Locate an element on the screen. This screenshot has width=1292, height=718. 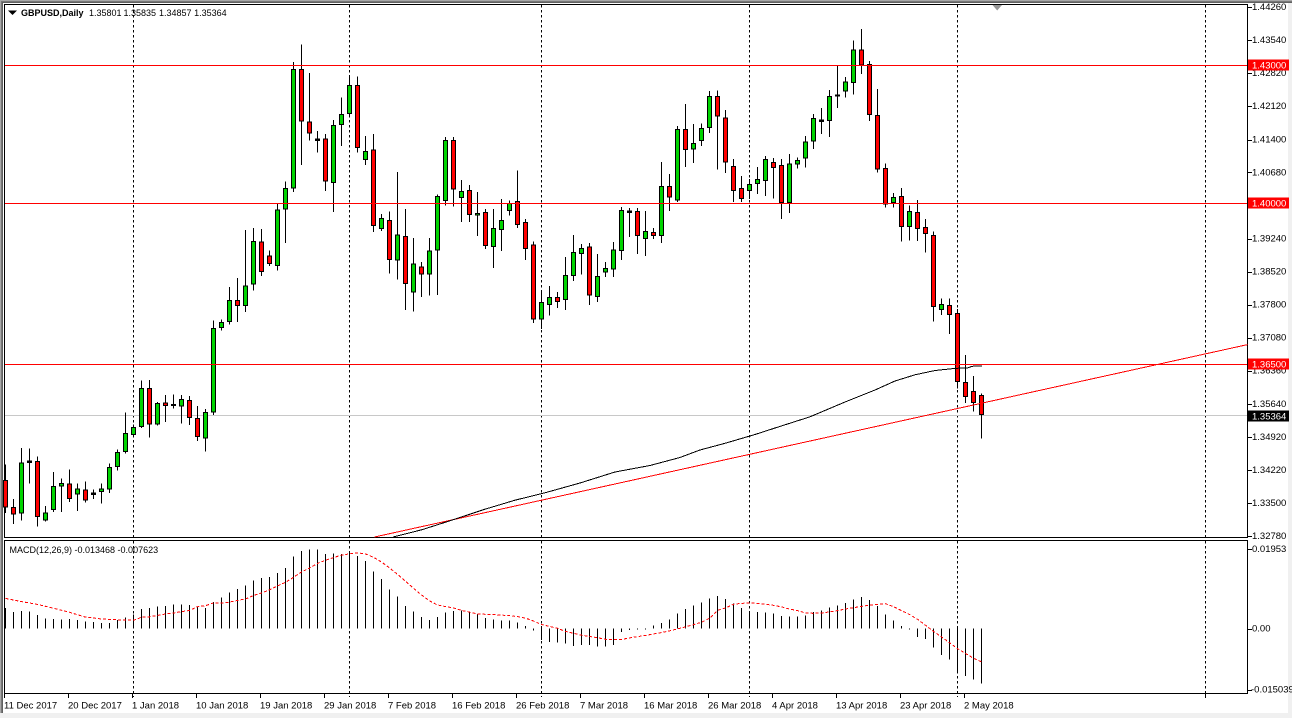
svg-text: 29 Jan 2018 is located at coordinates (350, 706).